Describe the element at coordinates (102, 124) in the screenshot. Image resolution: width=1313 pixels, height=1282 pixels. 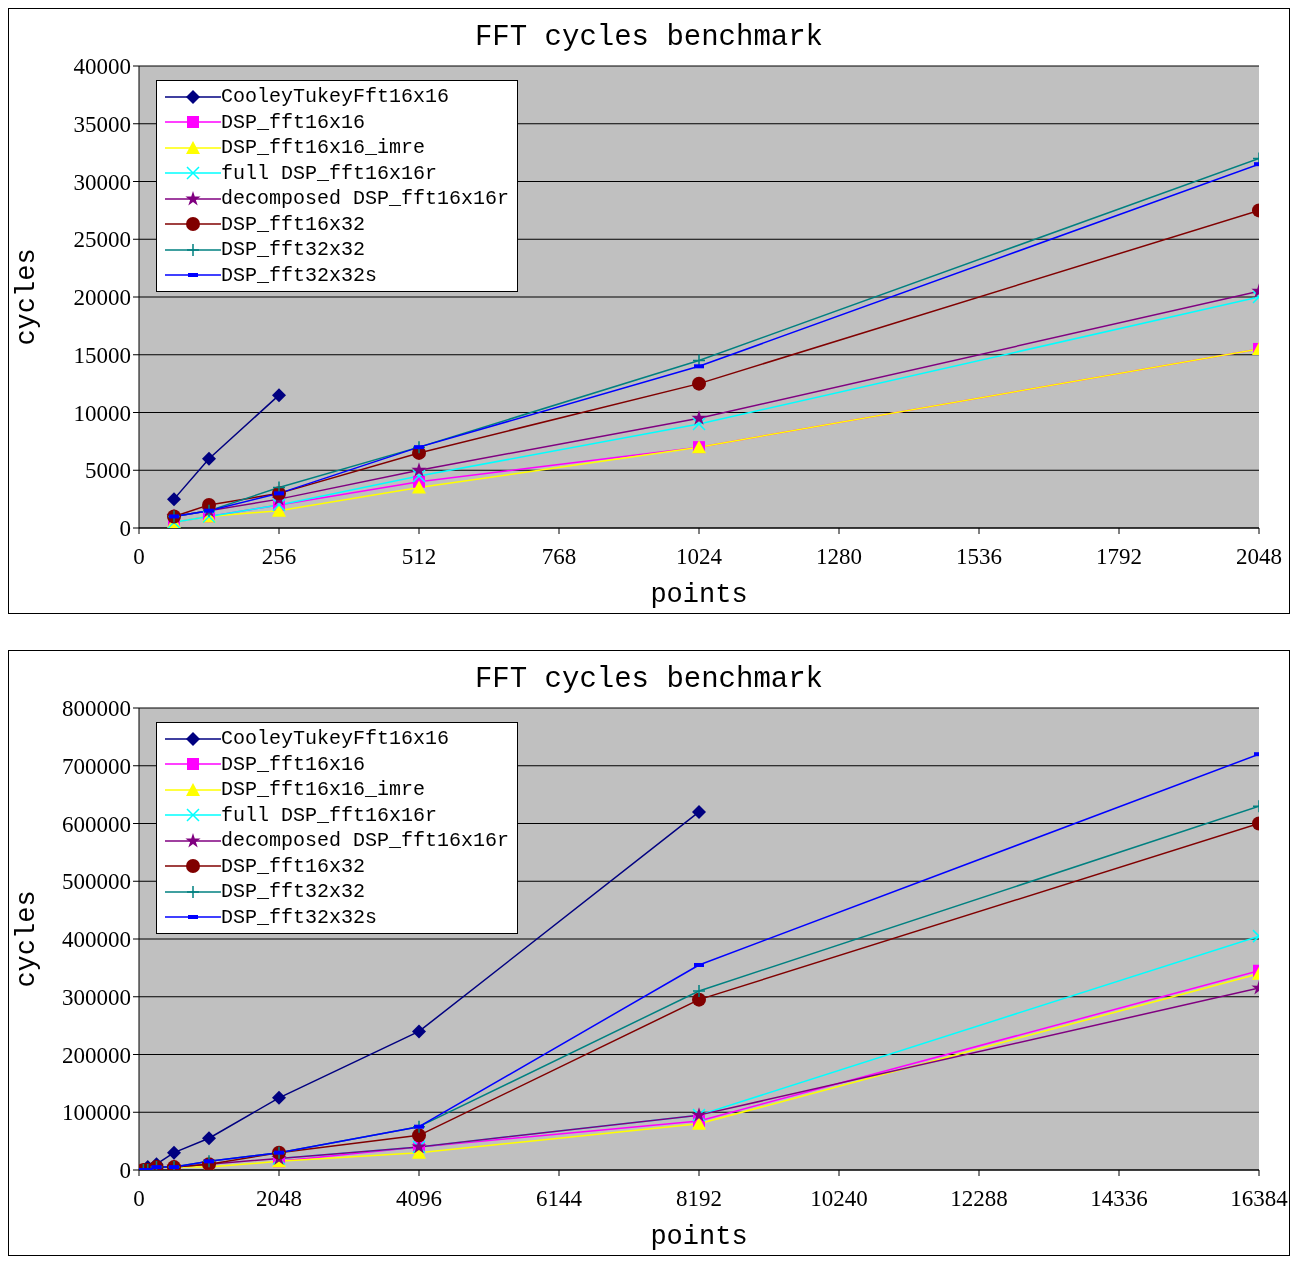
I see `y-tick-label: 35000` at that location.